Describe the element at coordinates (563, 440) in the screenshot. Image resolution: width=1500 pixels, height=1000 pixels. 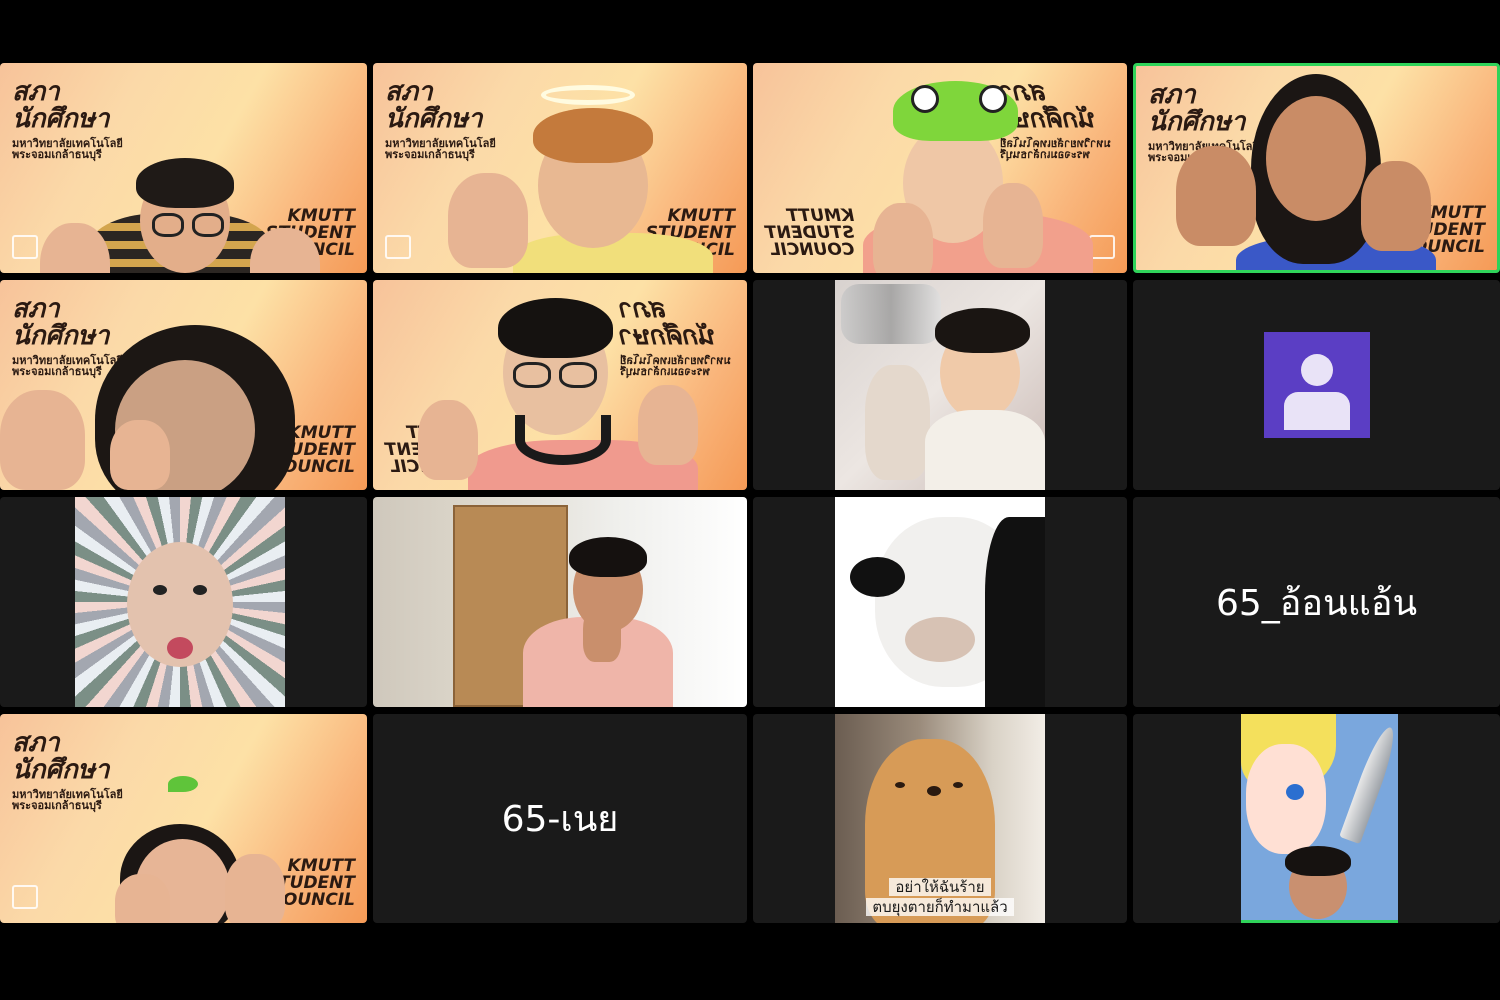
I see `headphones-icon` at that location.